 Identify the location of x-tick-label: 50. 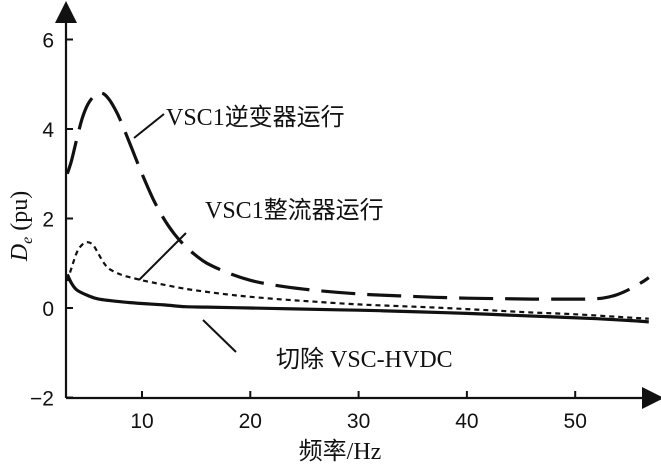
(575, 421).